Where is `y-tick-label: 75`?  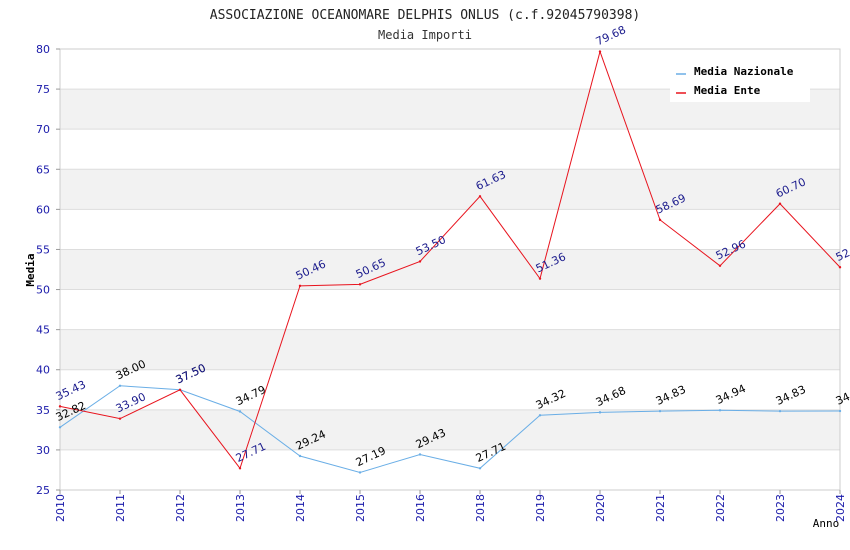
y-tick-label: 75 is located at coordinates (43, 89).